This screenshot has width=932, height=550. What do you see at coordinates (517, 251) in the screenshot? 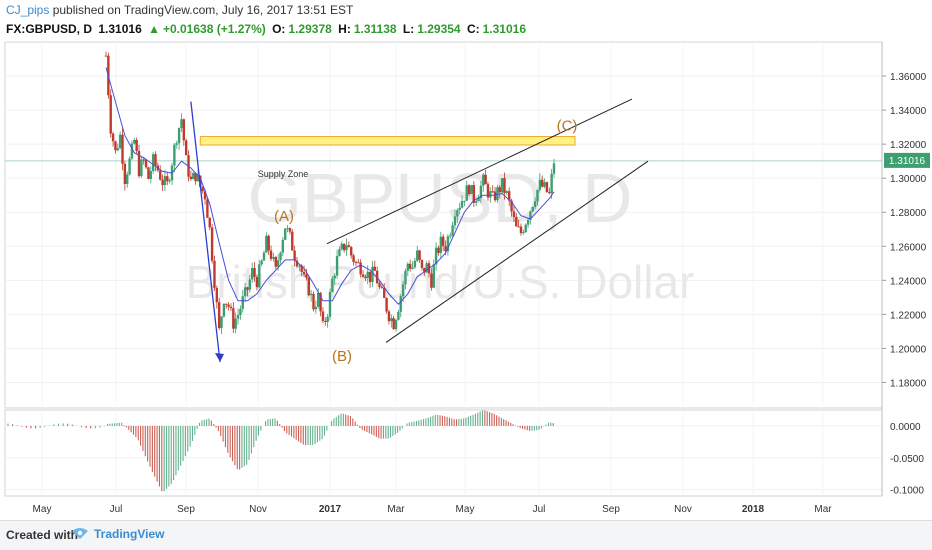
I see `lower-trendline` at bounding box center [517, 251].